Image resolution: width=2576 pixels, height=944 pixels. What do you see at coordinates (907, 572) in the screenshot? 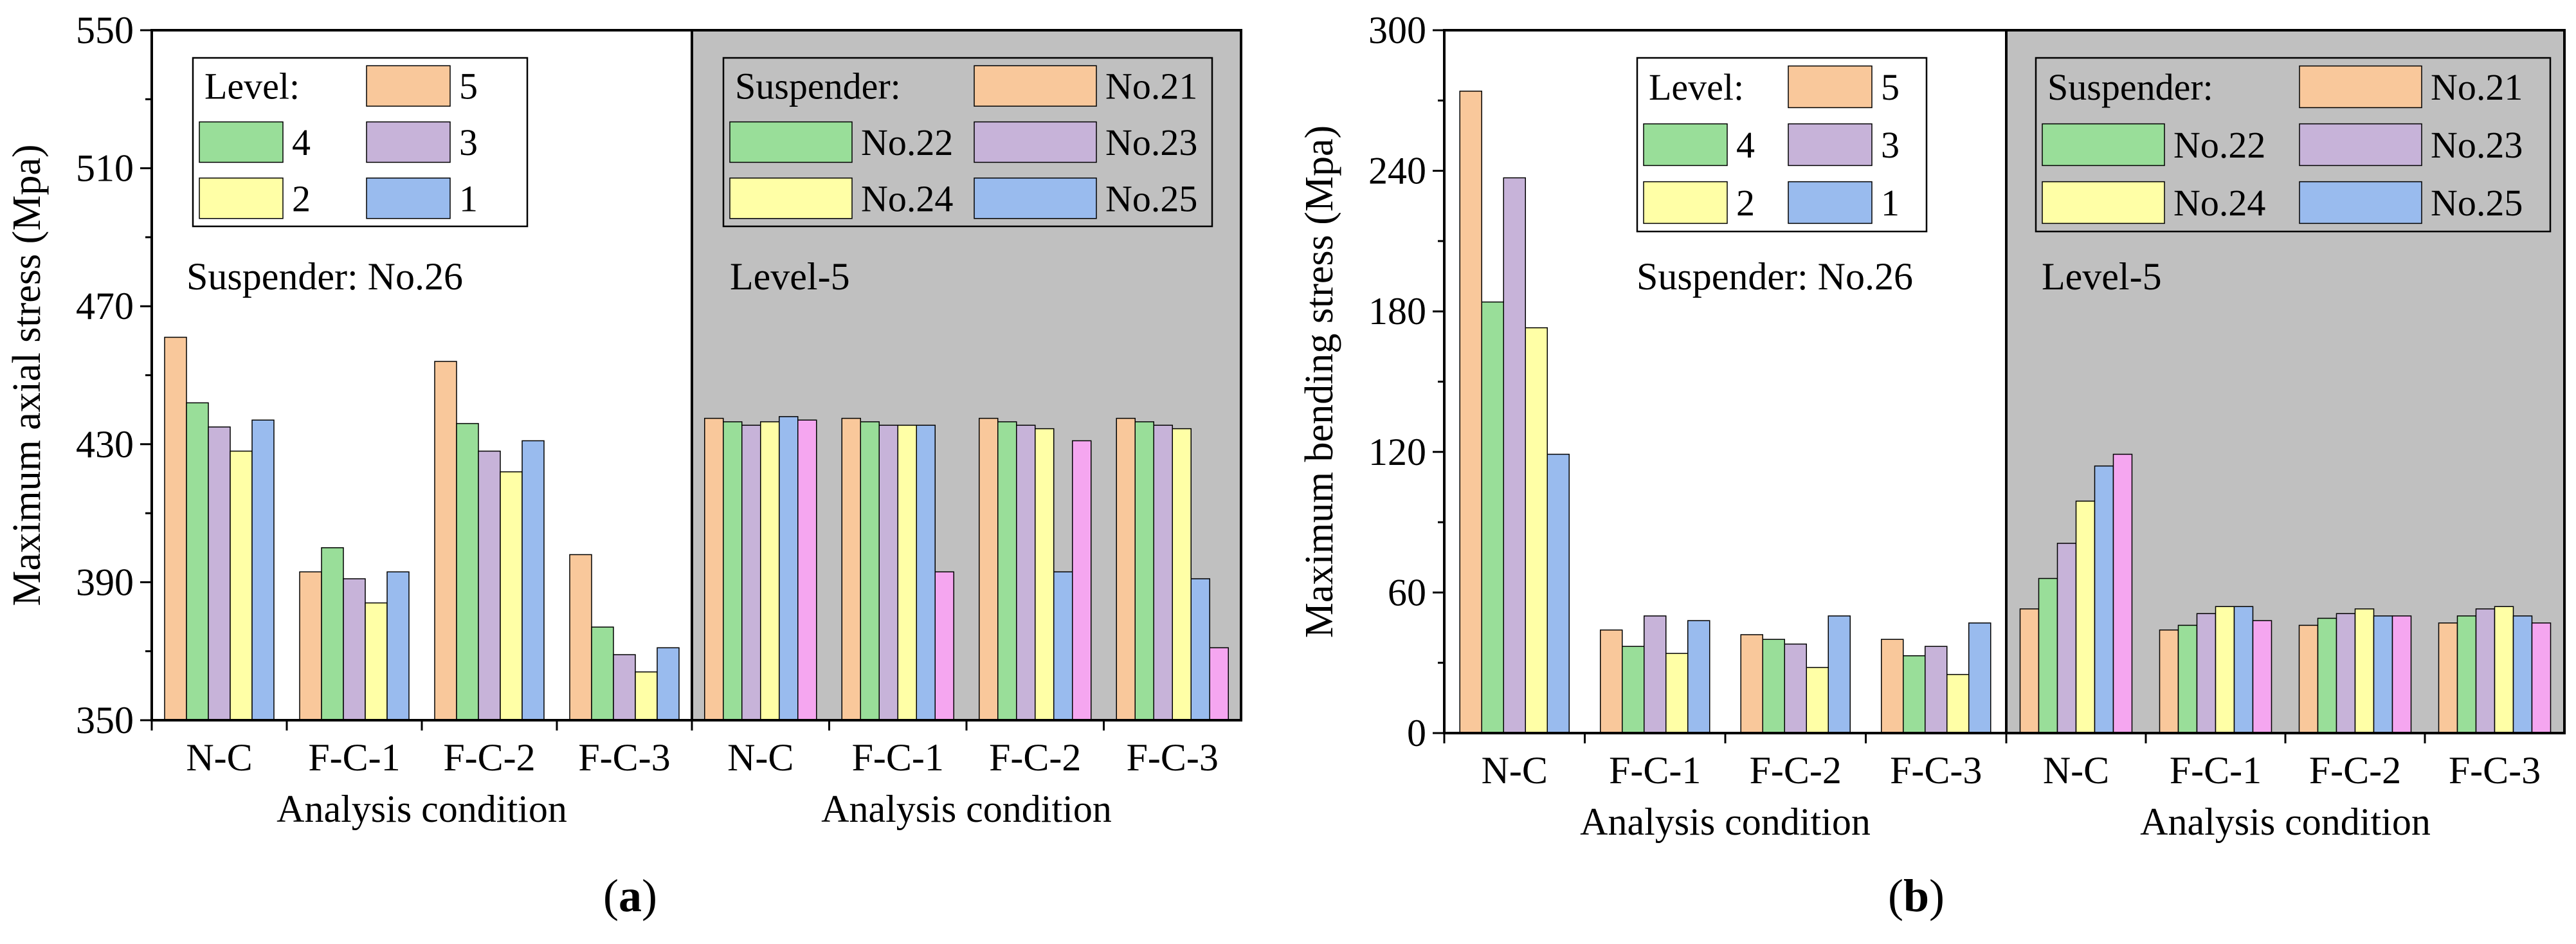
I see `bar-No.24-F-C-1` at bounding box center [907, 572].